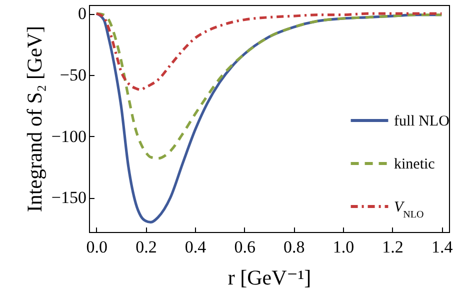 Image resolution: width=461 pixels, height=305 pixels. What do you see at coordinates (422, 122) in the screenshot?
I see `legend-label: full NLO` at bounding box center [422, 122].